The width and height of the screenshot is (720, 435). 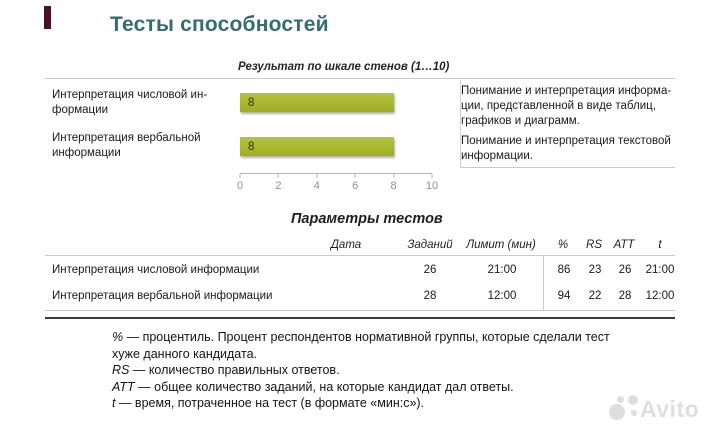 I want to click on cell-att: 28, so click(x=625, y=296).